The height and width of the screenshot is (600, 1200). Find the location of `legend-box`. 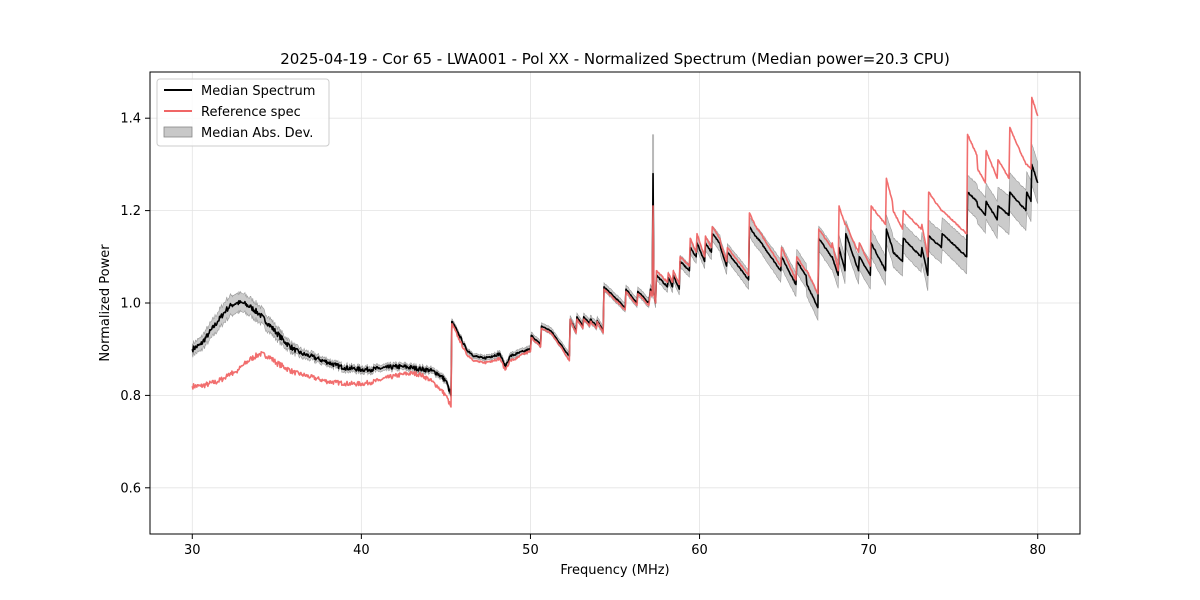

legend-box is located at coordinates (243, 112).